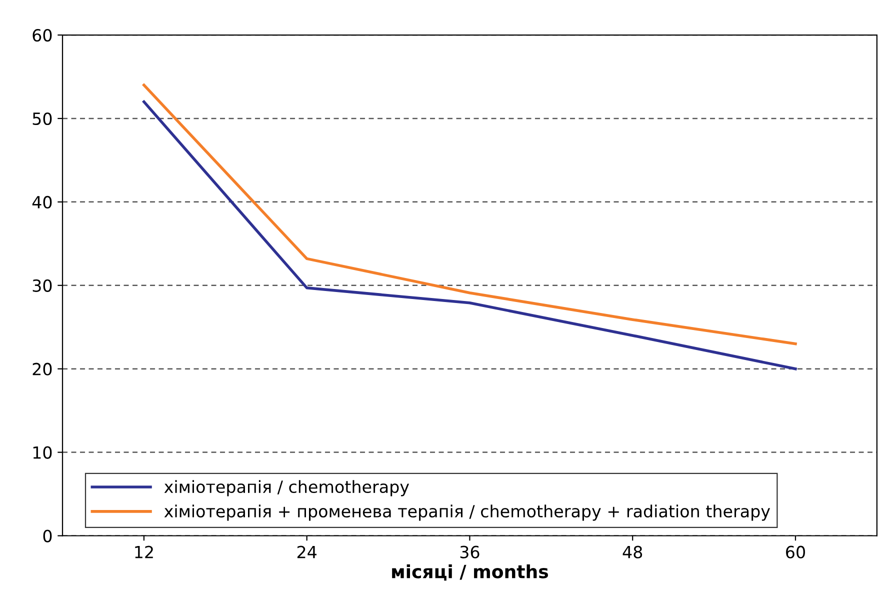  What do you see at coordinates (470, 552) in the screenshot?
I see `x-tick-label: 36` at bounding box center [470, 552].